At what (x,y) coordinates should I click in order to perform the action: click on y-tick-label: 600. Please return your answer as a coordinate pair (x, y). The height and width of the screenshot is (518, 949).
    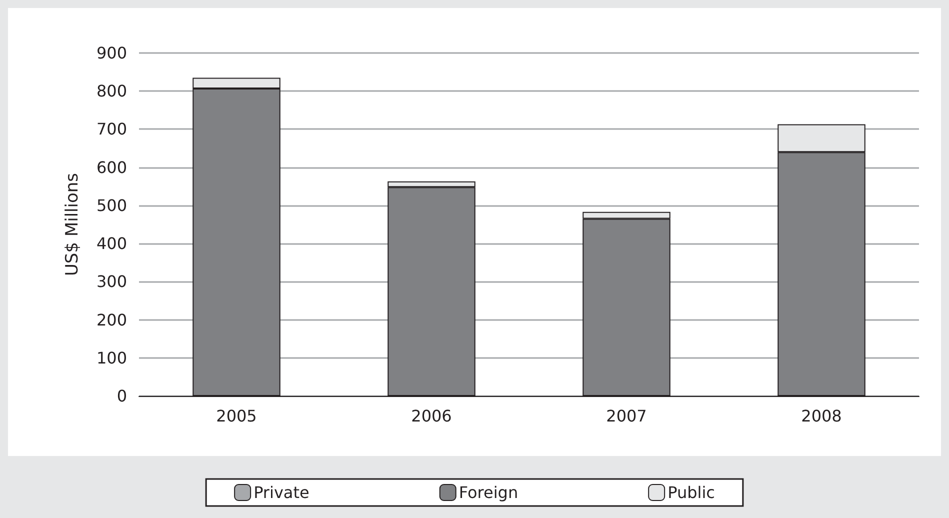
    Looking at the image, I should click on (111, 167).